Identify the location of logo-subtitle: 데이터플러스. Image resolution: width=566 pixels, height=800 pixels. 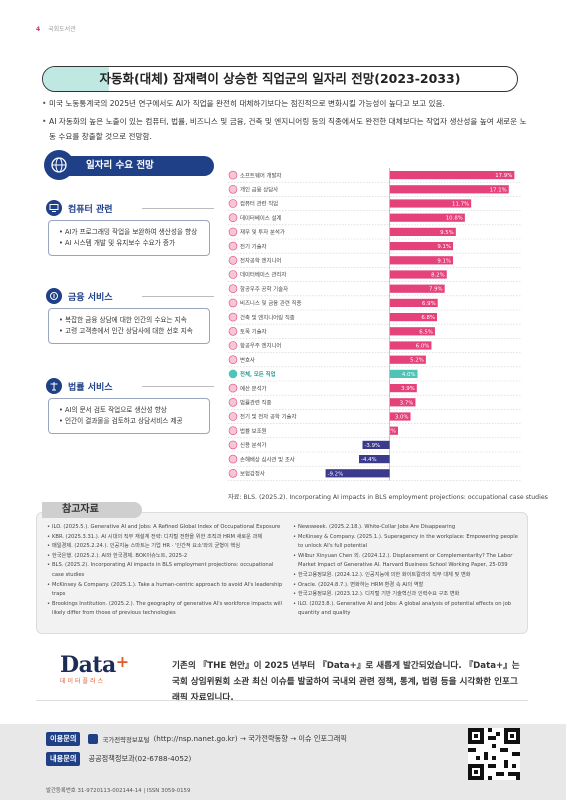
(83, 681).